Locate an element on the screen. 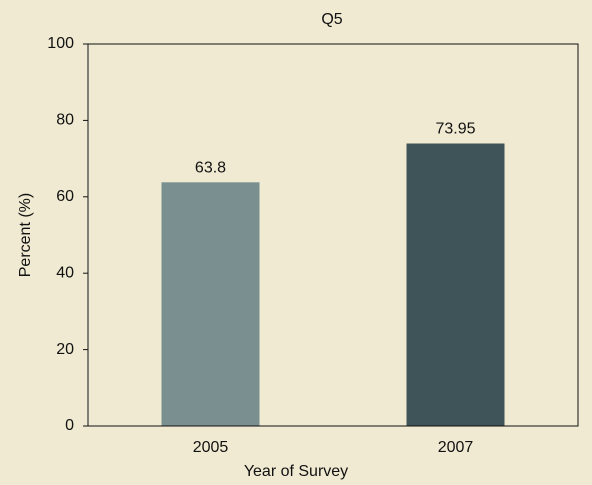 This screenshot has height=485, width=592. value-label: 63.8 is located at coordinates (210, 168).